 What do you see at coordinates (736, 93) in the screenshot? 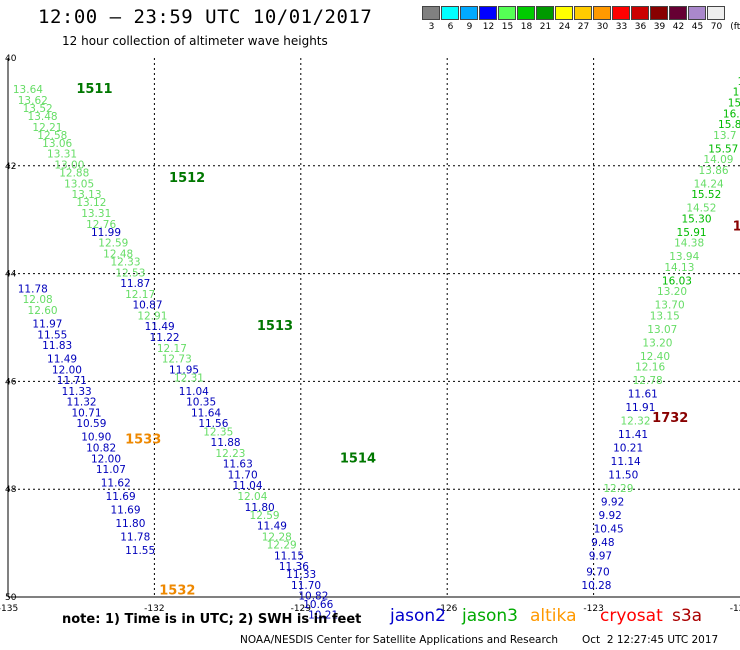
I see `wave-height-value: 1` at bounding box center [736, 93].